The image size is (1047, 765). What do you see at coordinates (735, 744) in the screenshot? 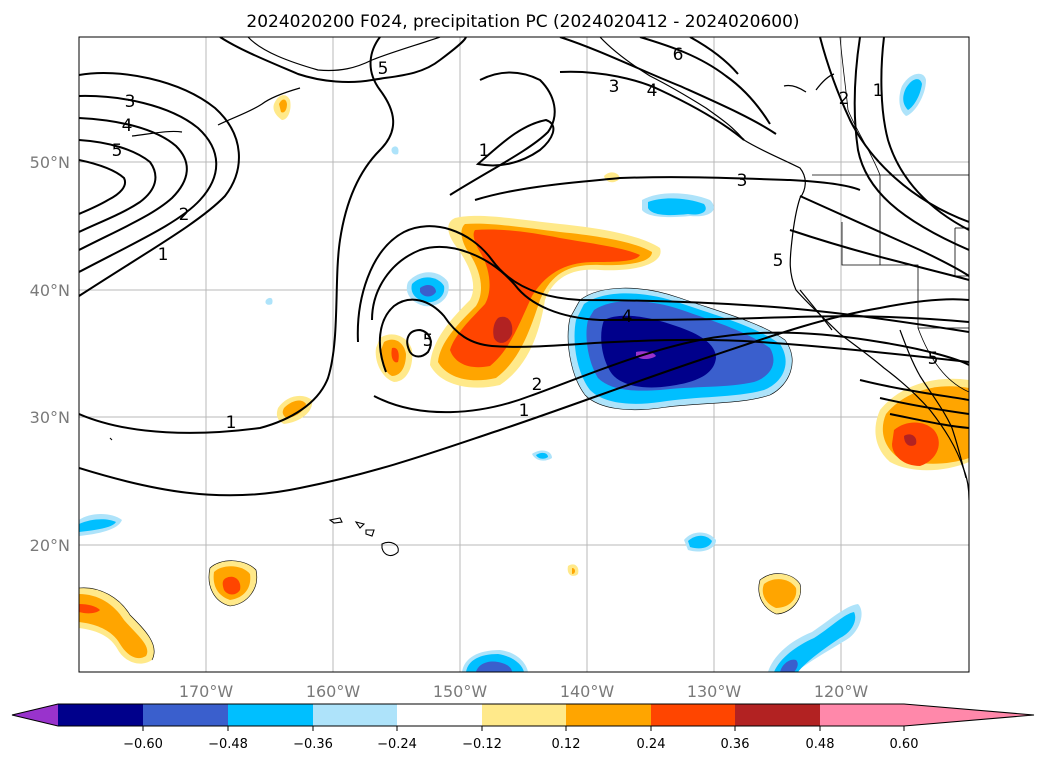
I see `colorbar-tick-label: 0.36` at bounding box center [735, 744].